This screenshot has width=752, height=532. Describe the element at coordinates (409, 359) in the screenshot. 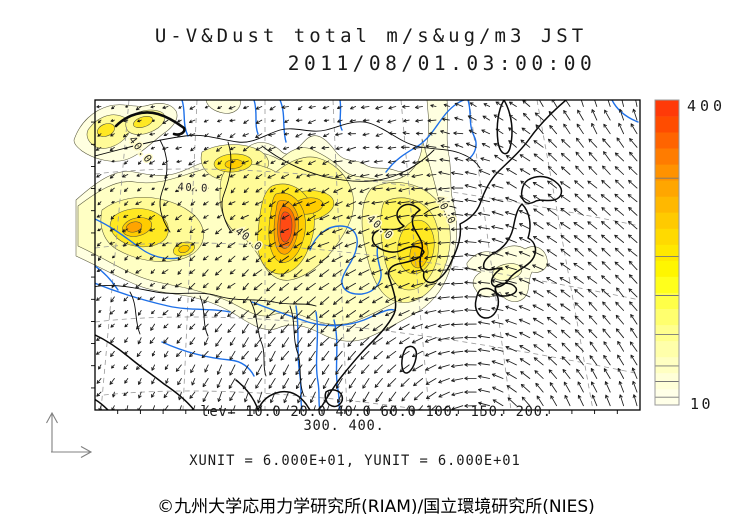

I see `coastline-taiwan` at that location.